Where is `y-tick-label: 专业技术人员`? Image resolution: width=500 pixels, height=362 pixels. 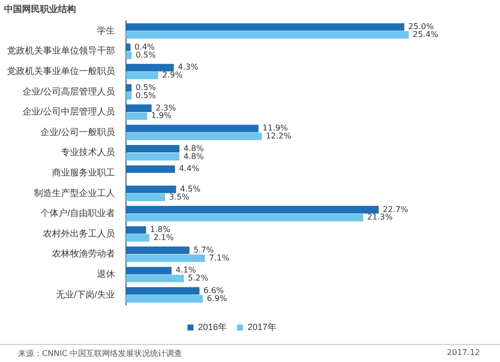 y-tick-label: 专业技术人员 is located at coordinates (88, 152).